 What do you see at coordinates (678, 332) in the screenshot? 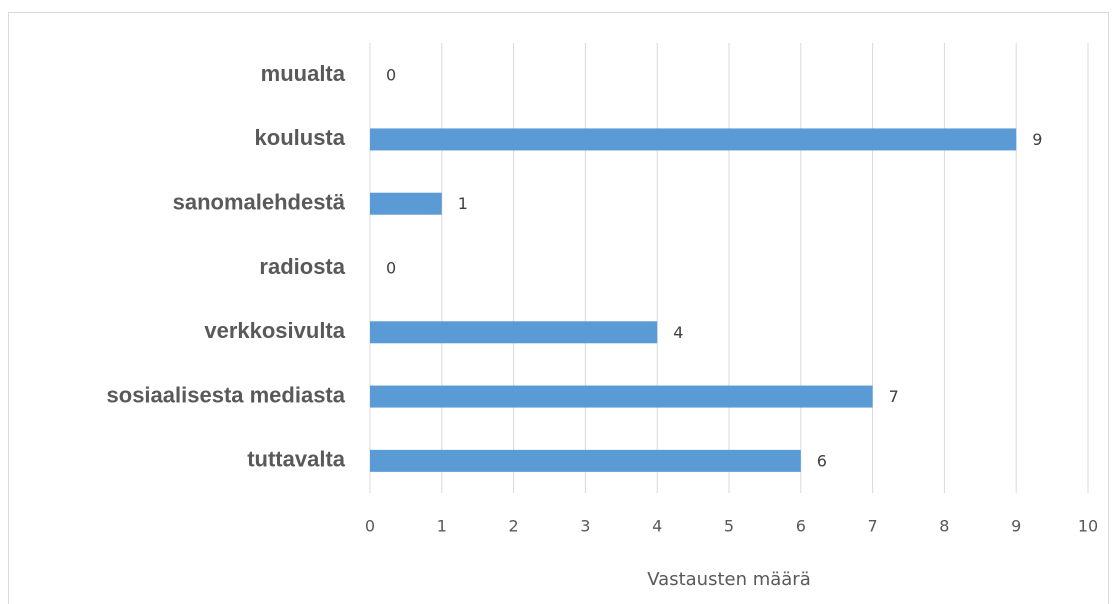
I see `value-label: 4` at bounding box center [678, 332].